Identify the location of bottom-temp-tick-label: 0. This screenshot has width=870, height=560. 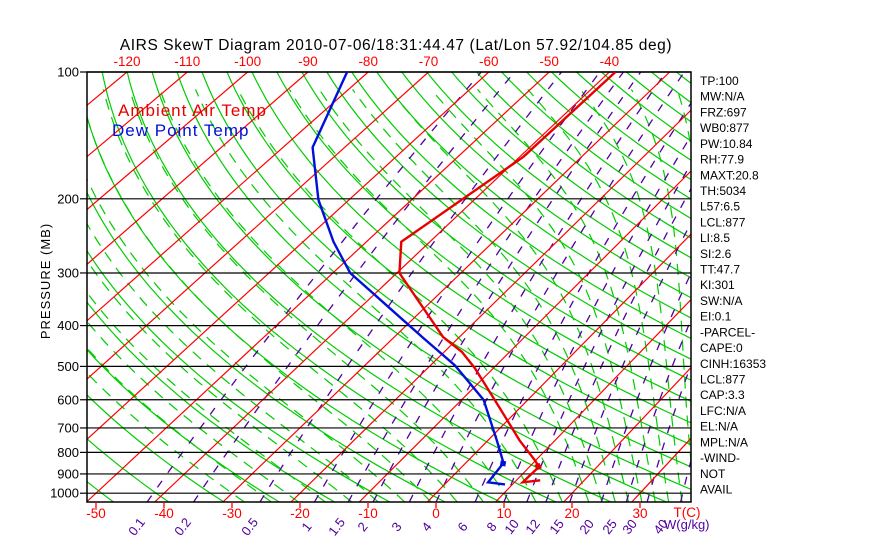
(436, 513).